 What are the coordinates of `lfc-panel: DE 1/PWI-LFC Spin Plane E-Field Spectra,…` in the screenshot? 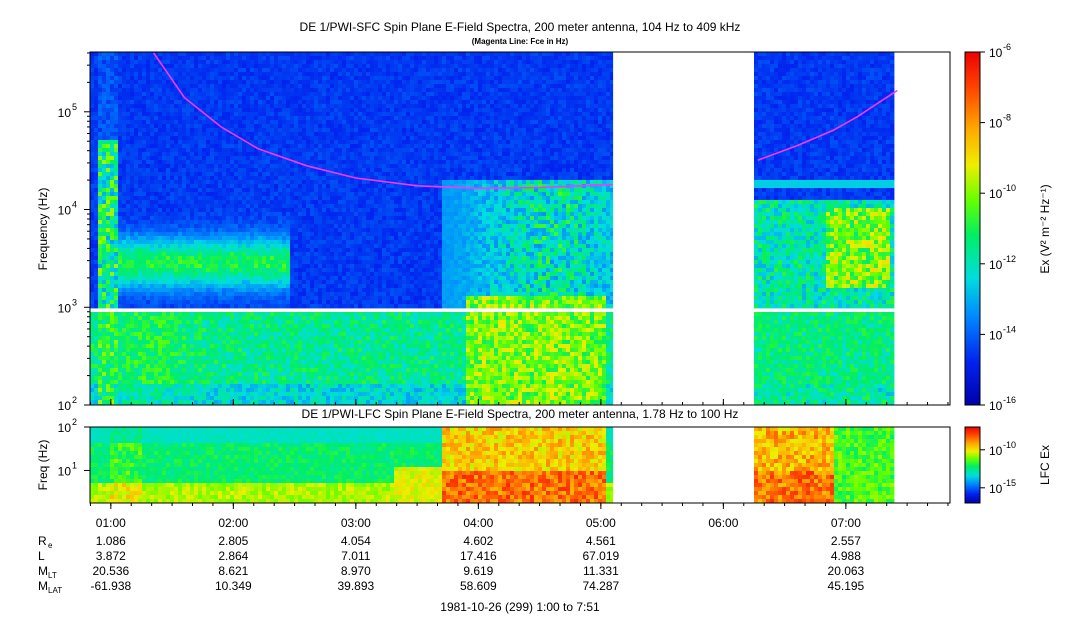 It's located at (493, 455).